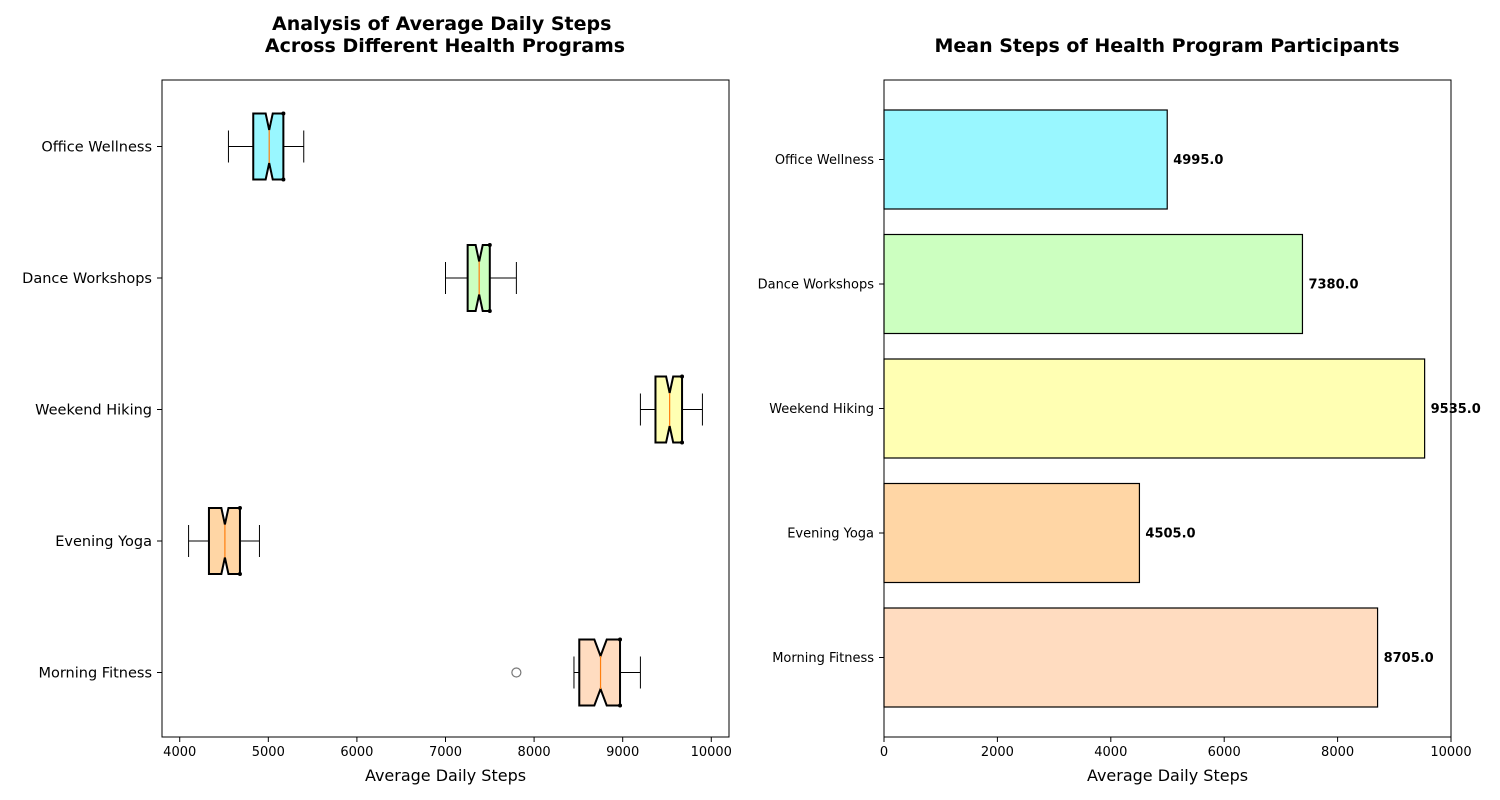 The width and height of the screenshot is (1500, 800). I want to click on bar-x-tick-label-2000: 2000, so click(997, 752).